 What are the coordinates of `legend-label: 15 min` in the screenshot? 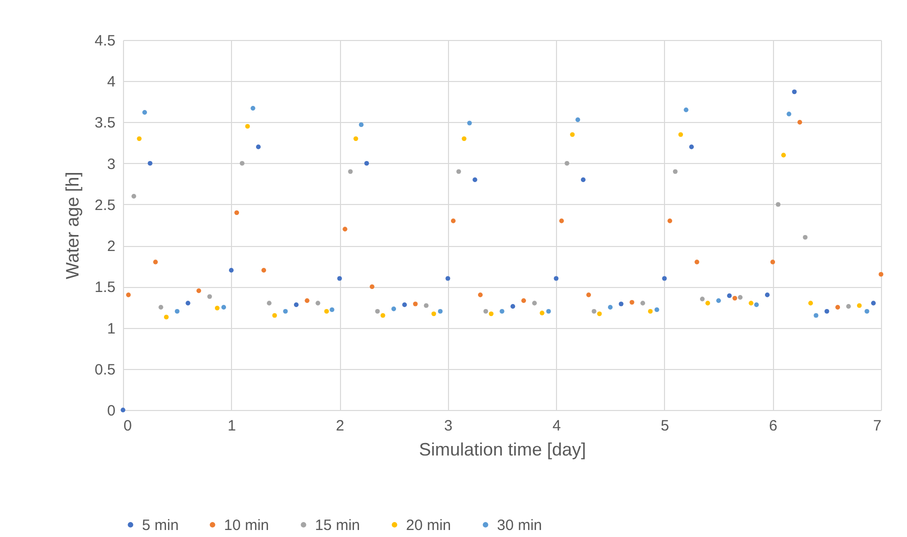 It's located at (337, 525).